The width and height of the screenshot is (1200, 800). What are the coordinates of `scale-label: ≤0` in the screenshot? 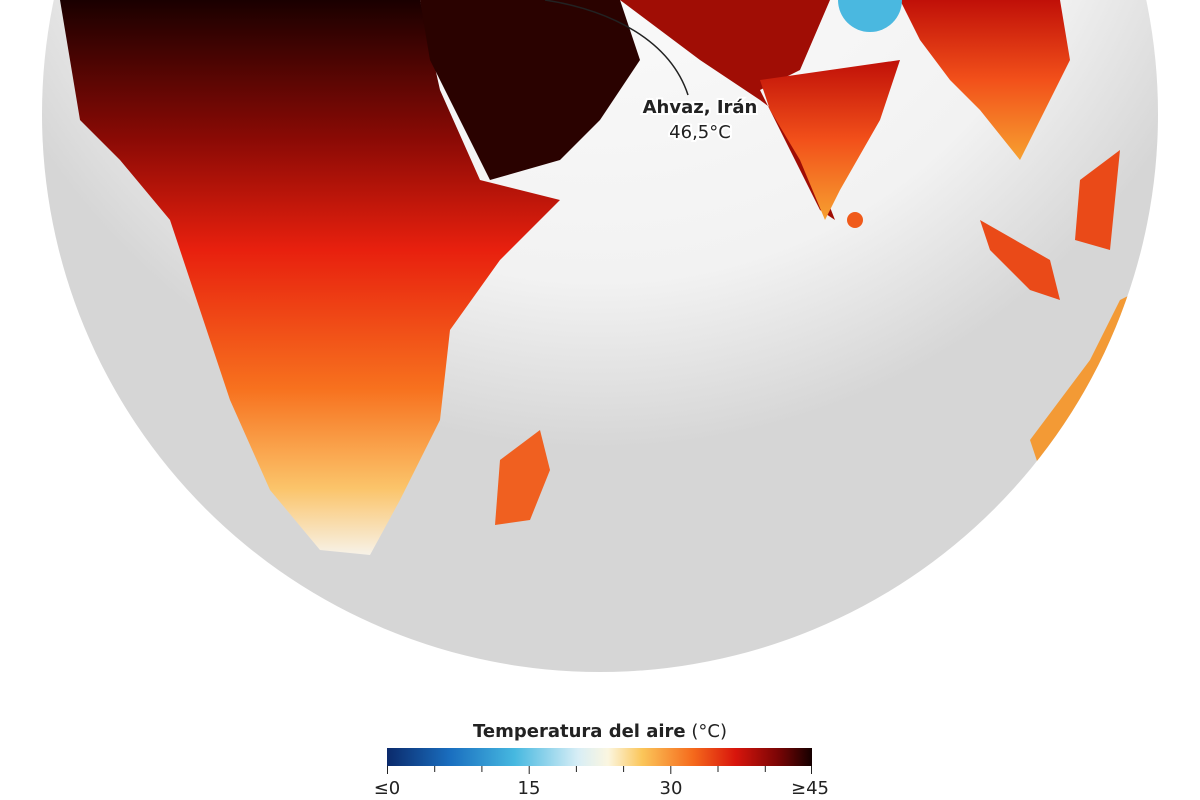 It's located at (387, 788).